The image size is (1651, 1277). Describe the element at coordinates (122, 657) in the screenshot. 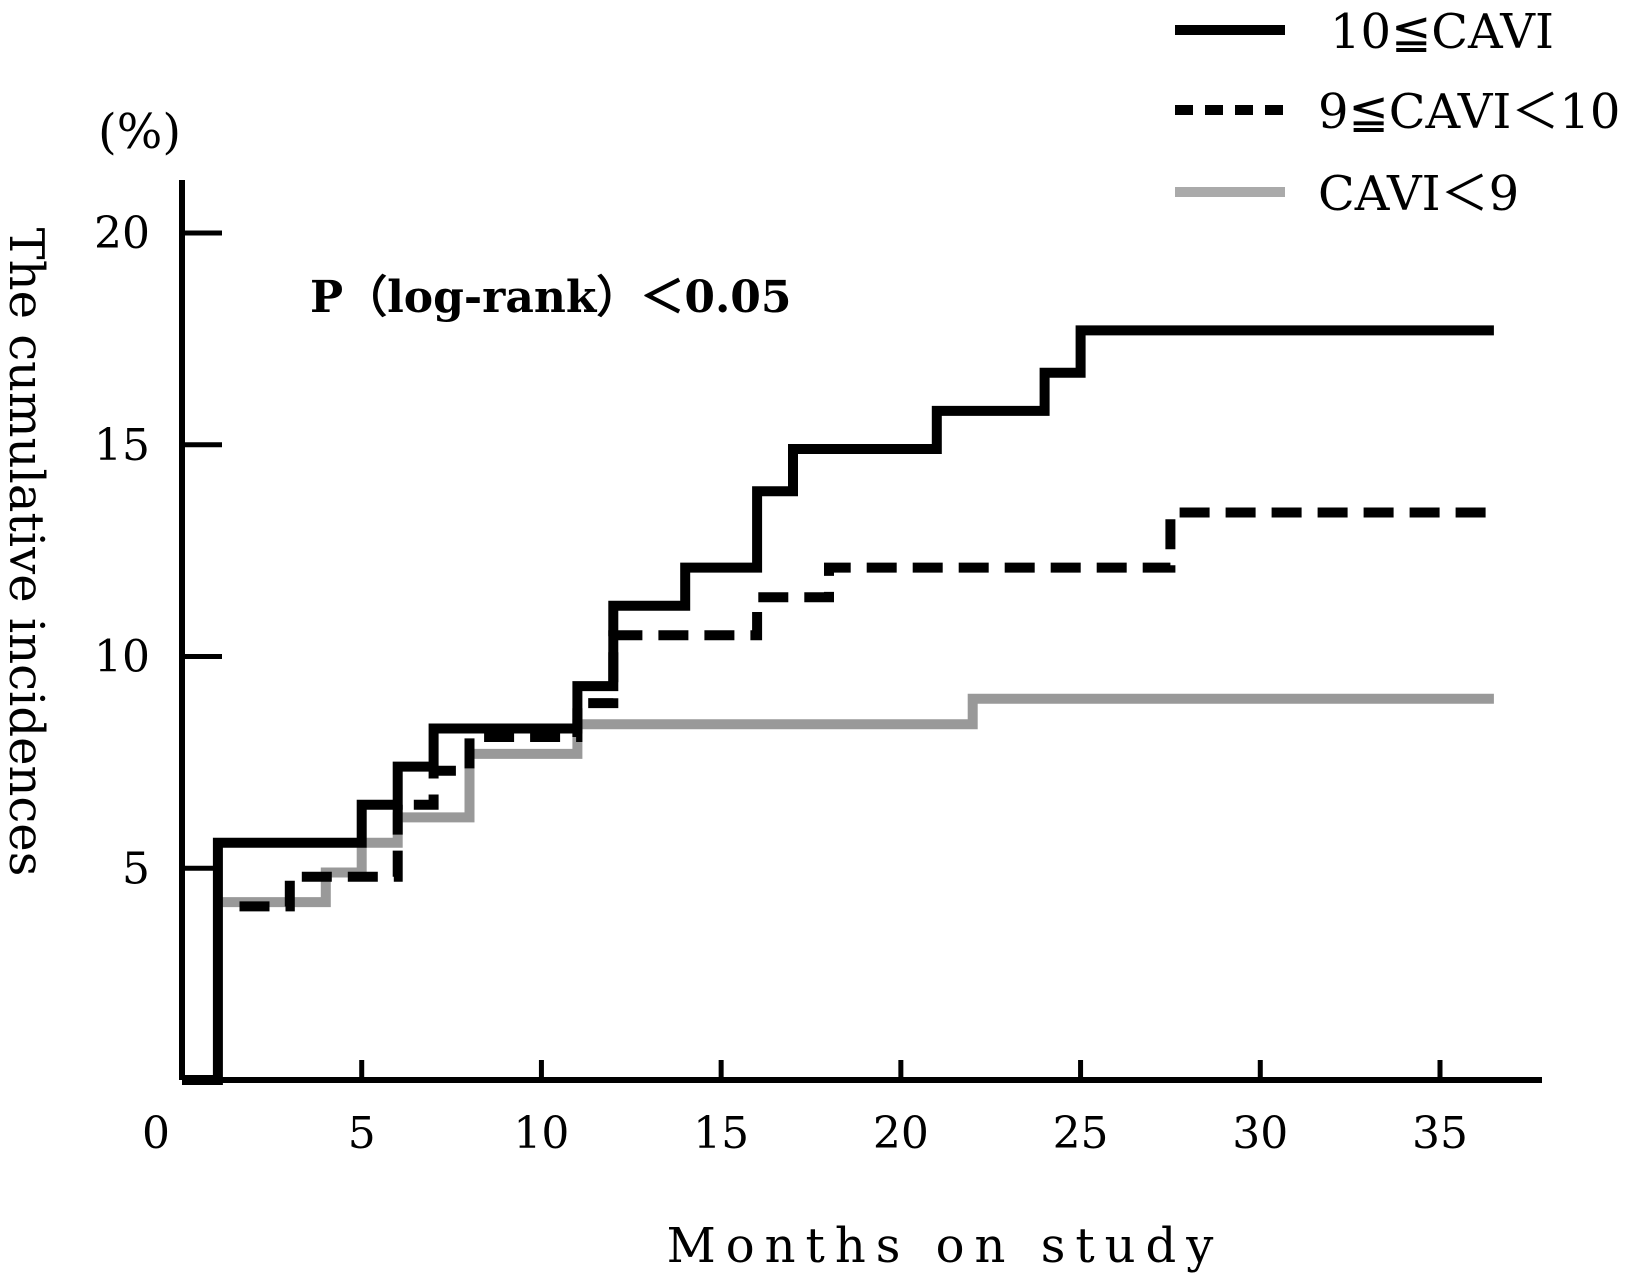

I see `y-tick-label: 10` at that location.